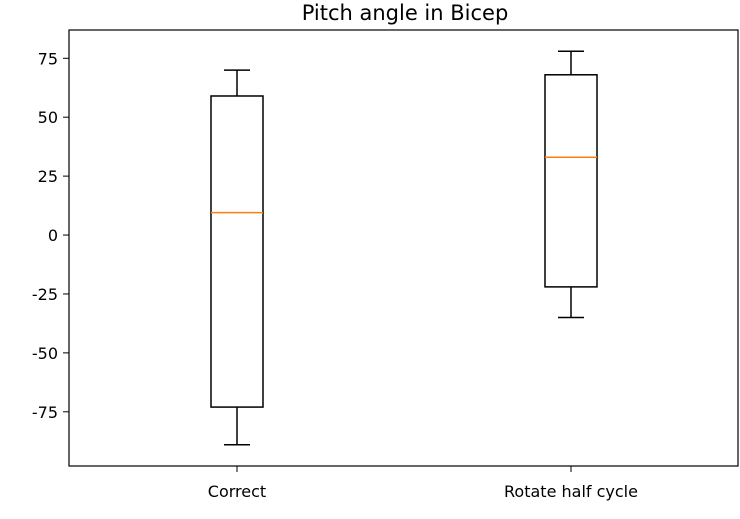  What do you see at coordinates (405, 13) in the screenshot?
I see `chart-title: Pitch angle in Bicep` at bounding box center [405, 13].